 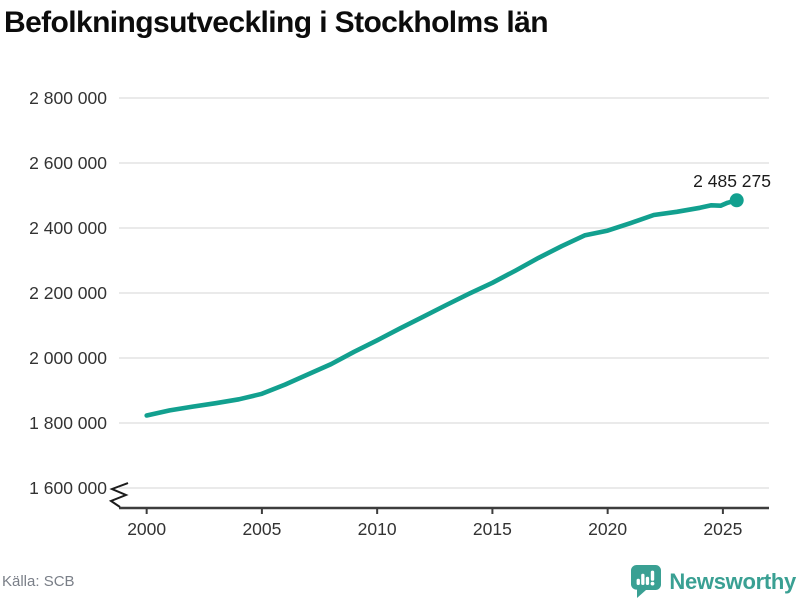 I want to click on newsworthy-logo: Newsworthy, so click(x=713, y=581).